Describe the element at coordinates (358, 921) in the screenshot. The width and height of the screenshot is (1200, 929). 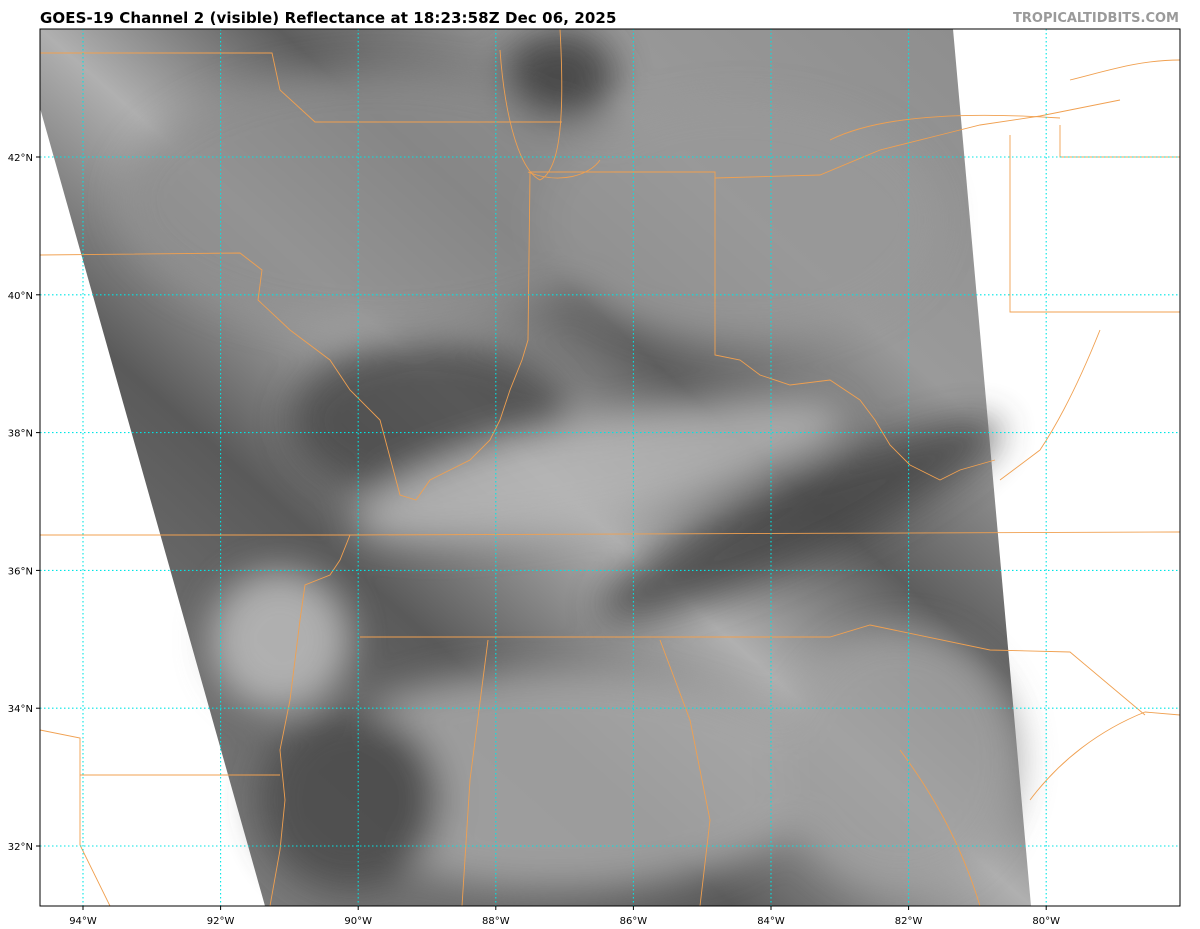
I see `longitude-label: 90°W` at that location.